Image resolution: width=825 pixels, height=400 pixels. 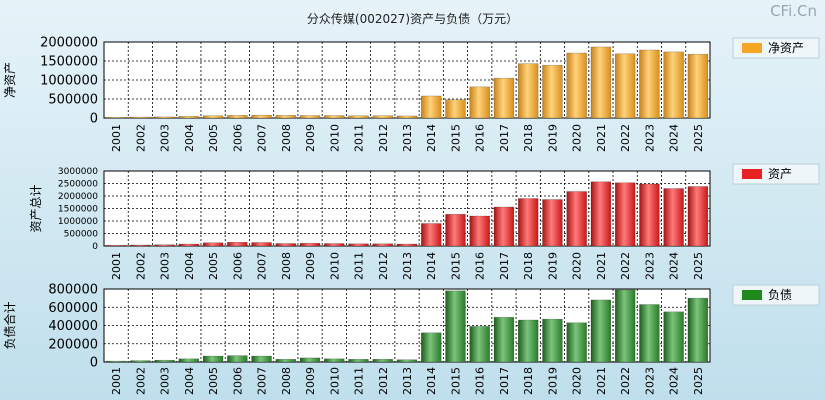 I want to click on watermark: CFi.Cn, so click(x=793, y=11).